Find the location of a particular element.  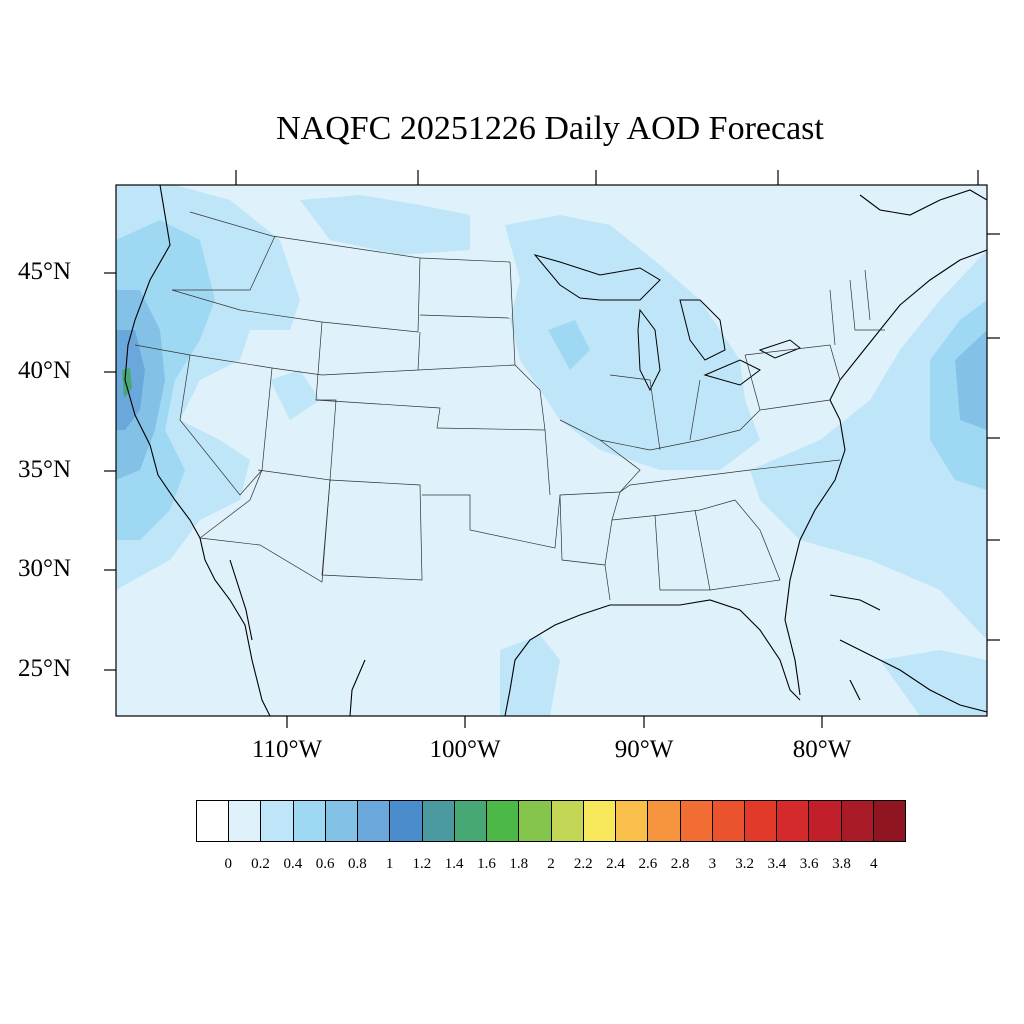

lon-label-110w: 110°W is located at coordinates (287, 749).